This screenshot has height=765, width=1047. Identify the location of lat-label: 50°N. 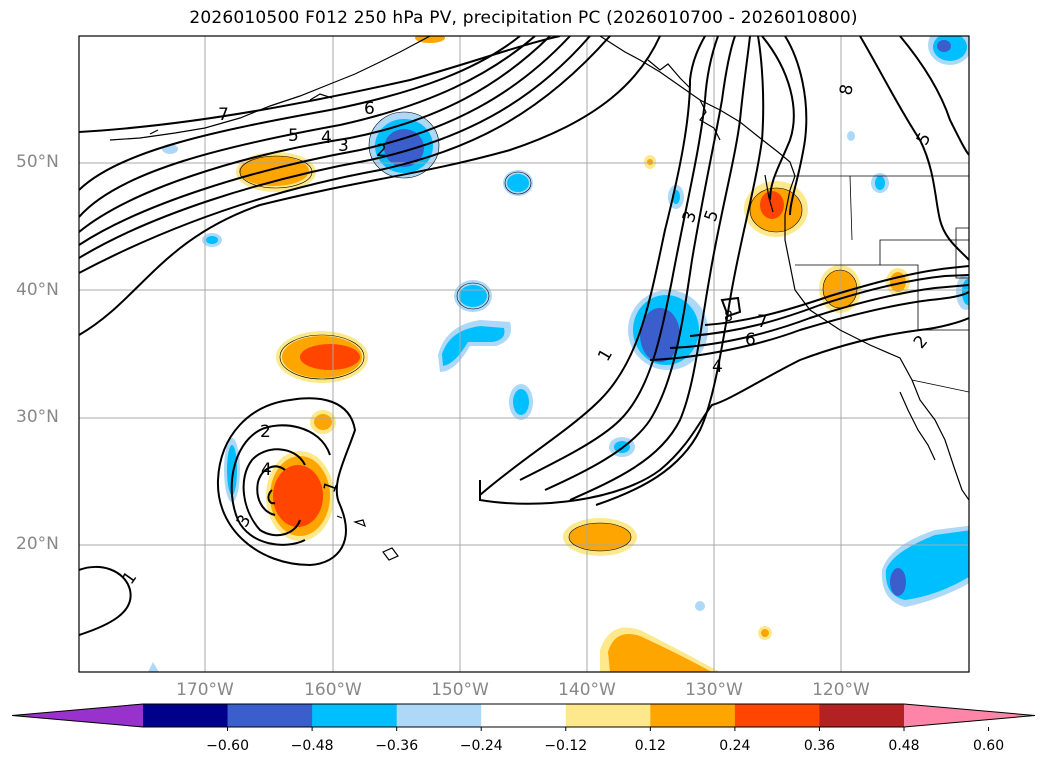
(37, 162).